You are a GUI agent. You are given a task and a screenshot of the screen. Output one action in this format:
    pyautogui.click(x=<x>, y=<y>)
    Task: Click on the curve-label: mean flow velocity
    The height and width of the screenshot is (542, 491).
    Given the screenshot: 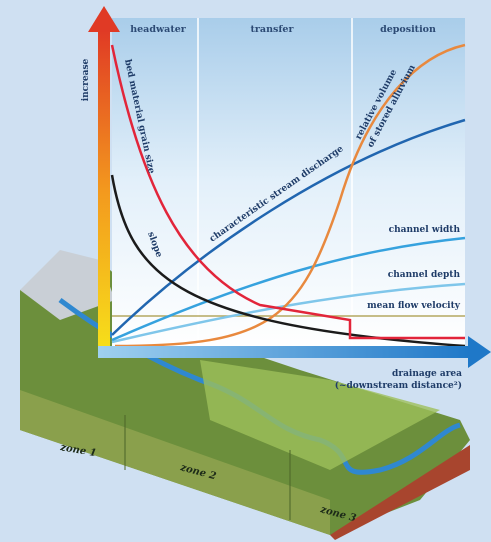 What is the action you would take?
    pyautogui.click(x=414, y=306)
    